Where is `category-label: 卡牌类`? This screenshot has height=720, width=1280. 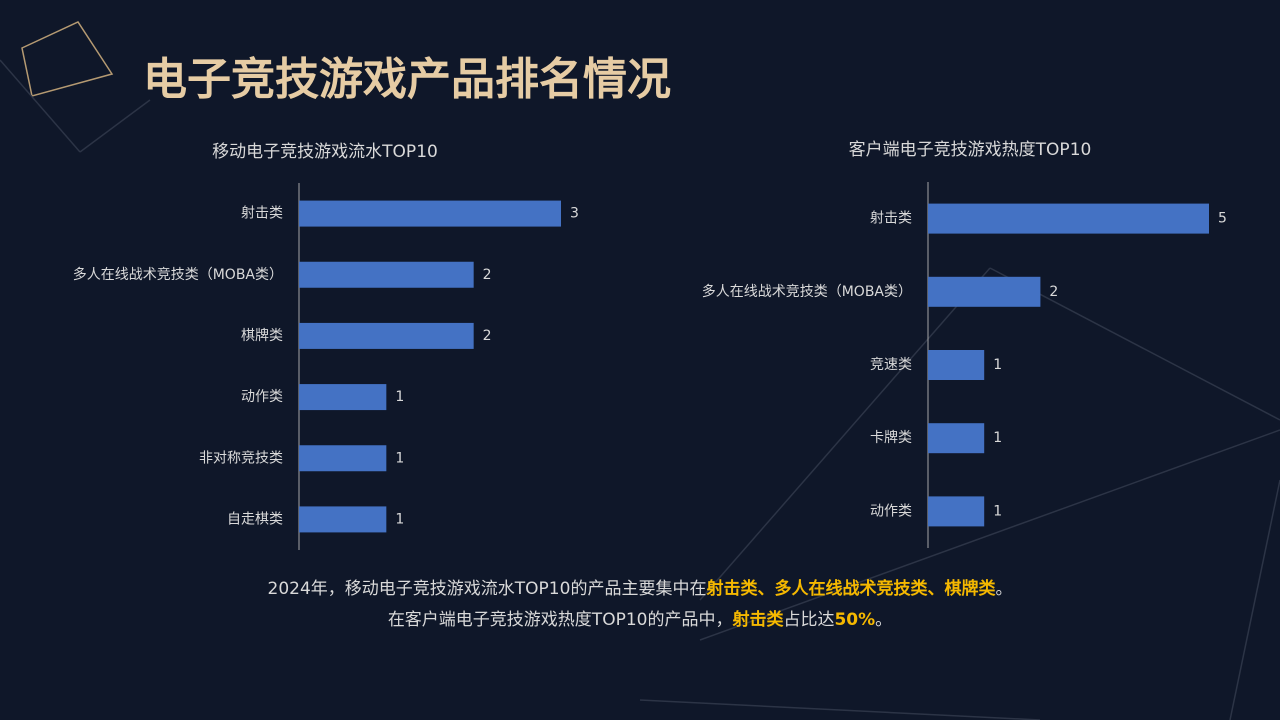 category-label: 卡牌类 is located at coordinates (891, 437).